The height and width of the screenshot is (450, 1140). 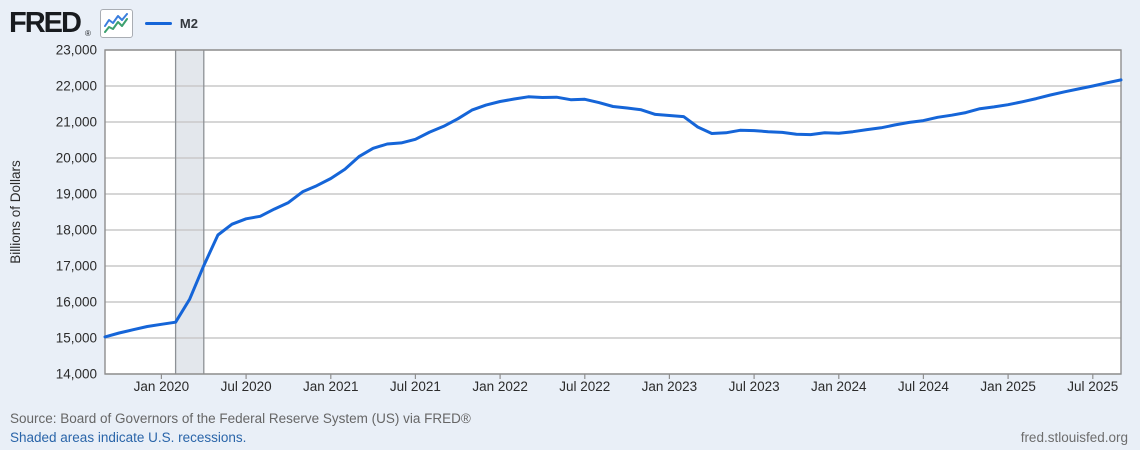 I want to click on legend-label: M2, so click(x=188, y=23).